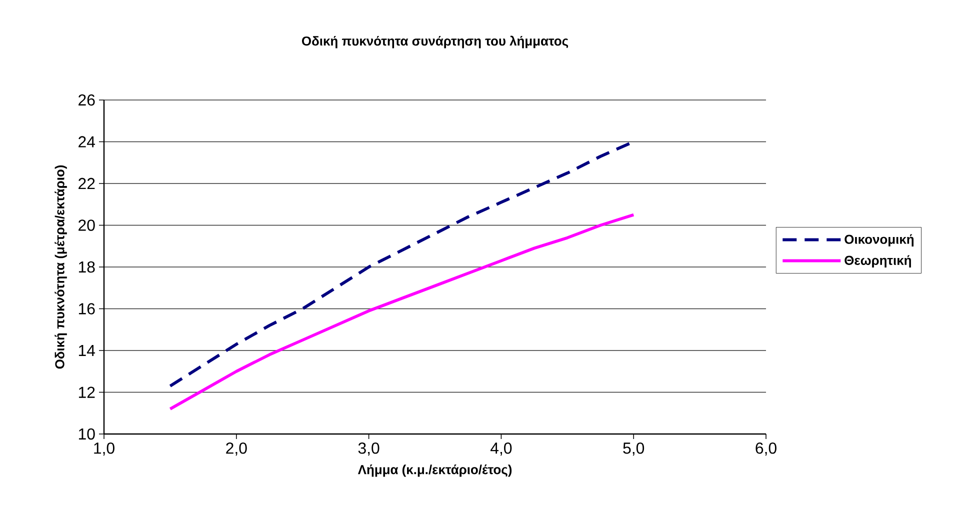  I want to click on chart-title: Οδική πυκνότητα συνάρτηση του λήμματος, so click(435, 42).